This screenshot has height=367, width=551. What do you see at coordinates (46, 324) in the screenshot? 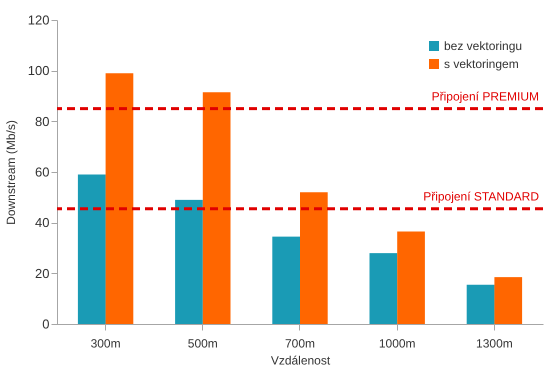
I see `y-tick-label: 0` at bounding box center [46, 324].